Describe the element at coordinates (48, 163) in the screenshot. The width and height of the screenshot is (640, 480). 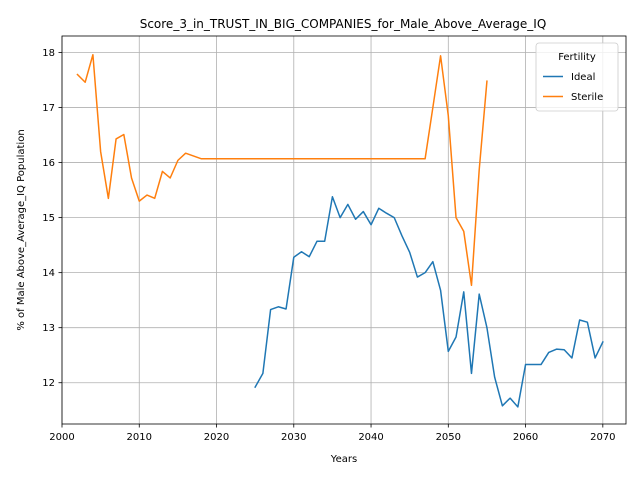
I see `y-tick-label: 16` at that location.